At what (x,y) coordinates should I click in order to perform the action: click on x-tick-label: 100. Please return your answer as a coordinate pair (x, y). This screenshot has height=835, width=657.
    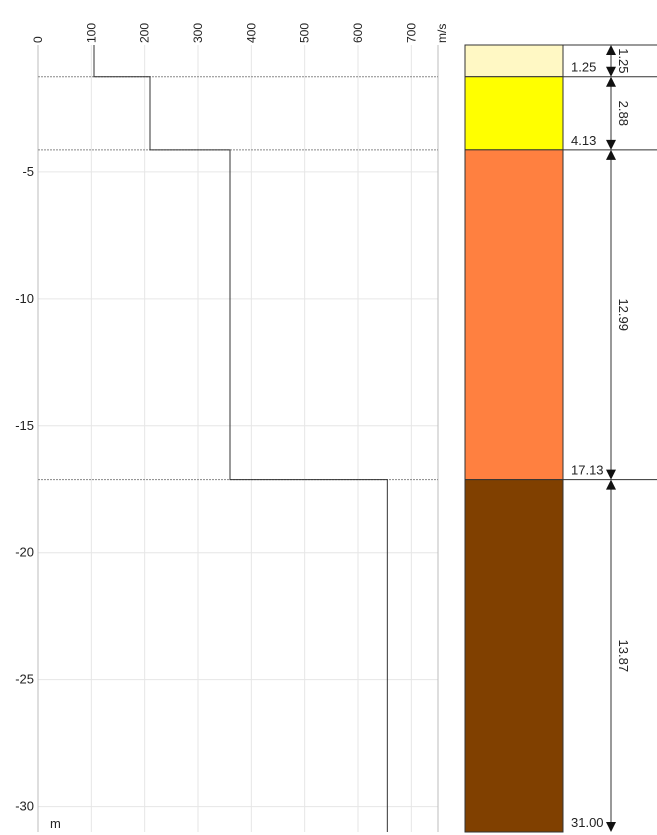
    Looking at the image, I should click on (91, 33).